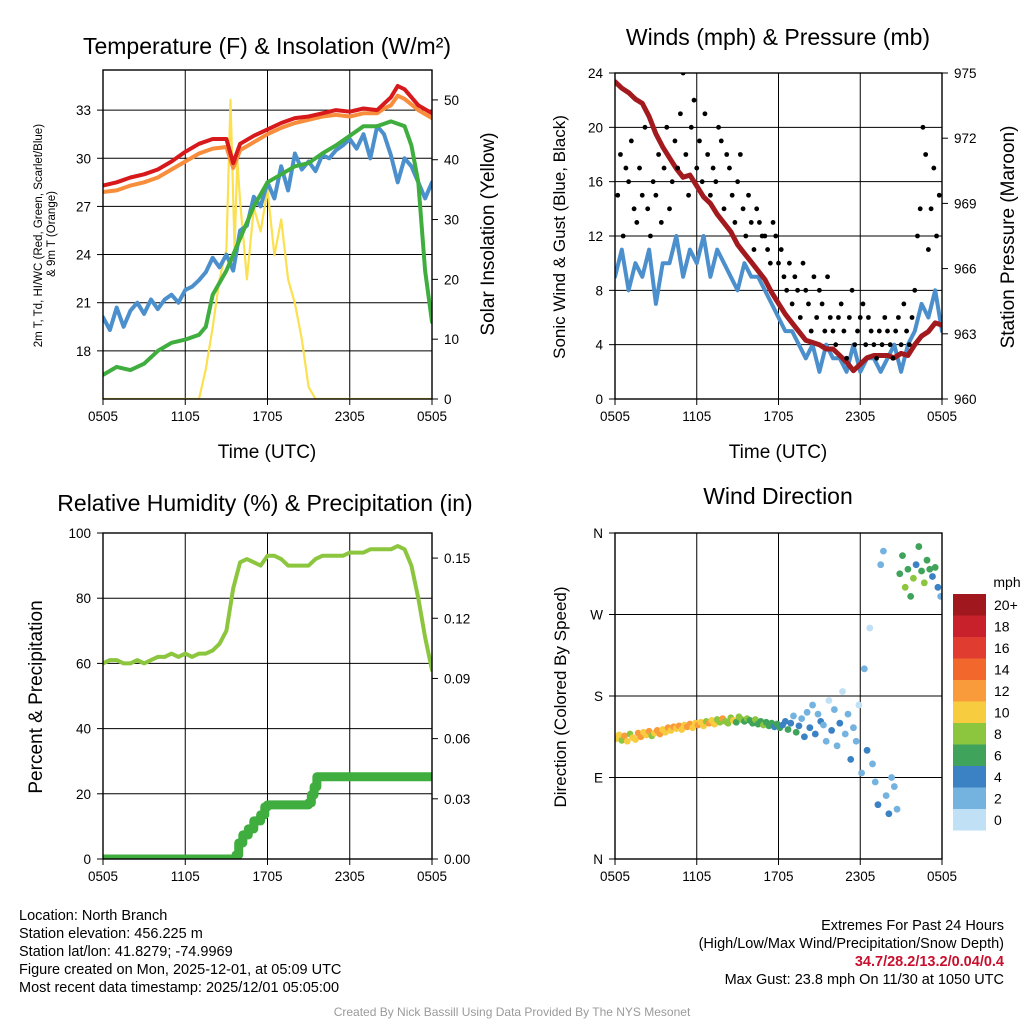  What do you see at coordinates (778, 37) in the screenshot?
I see `wind-title: Winds (mph) & Pressure (mb)` at bounding box center [778, 37].